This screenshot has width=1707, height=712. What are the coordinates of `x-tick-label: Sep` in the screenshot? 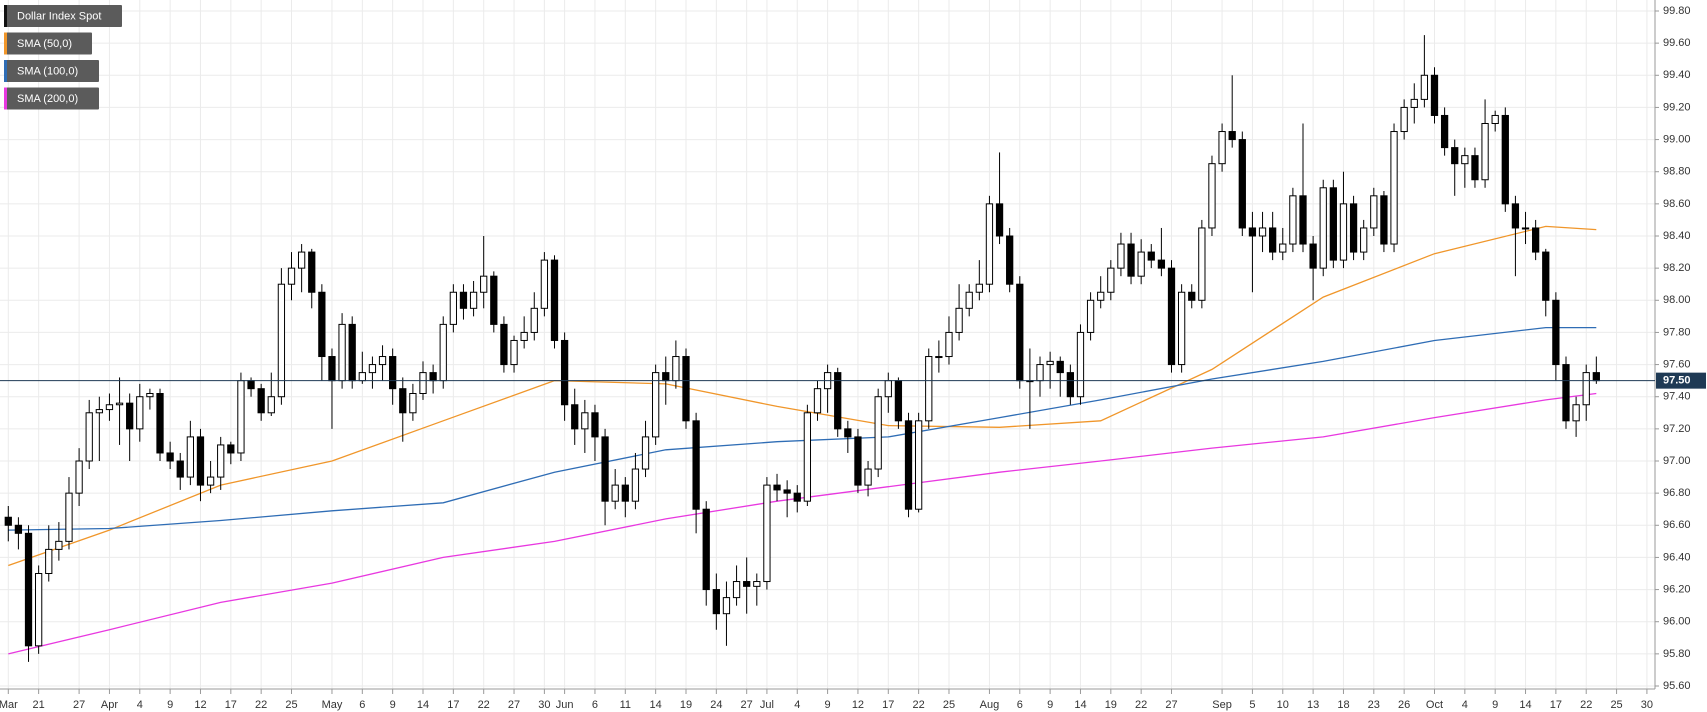 It's located at (1222, 705).